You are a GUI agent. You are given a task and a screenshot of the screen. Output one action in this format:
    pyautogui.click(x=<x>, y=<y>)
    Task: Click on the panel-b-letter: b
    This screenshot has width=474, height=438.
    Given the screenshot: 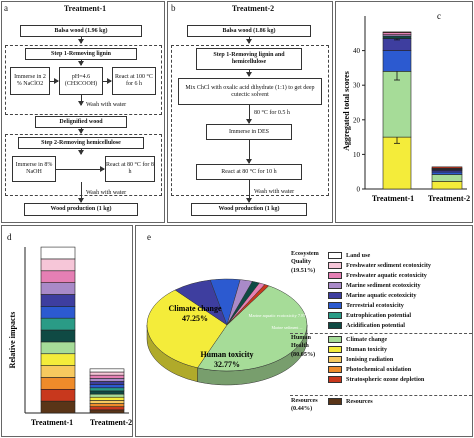 What is the action you would take?
    pyautogui.click(x=173, y=8)
    